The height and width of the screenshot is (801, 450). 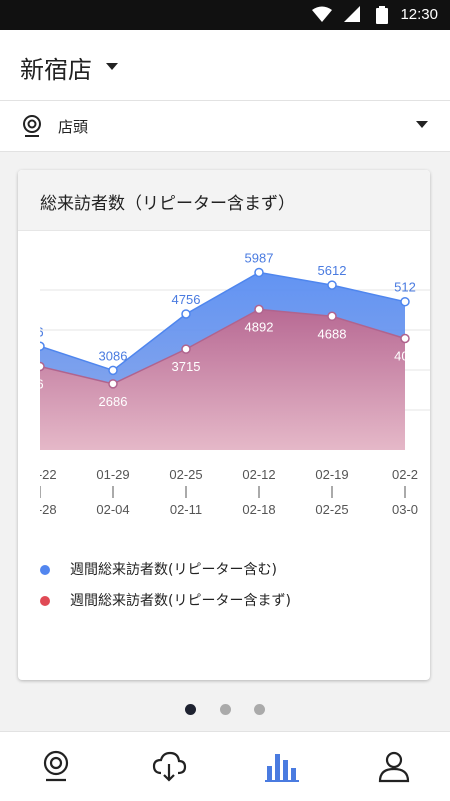 I want to click on store-title: 新宿店, so click(x=56, y=70).